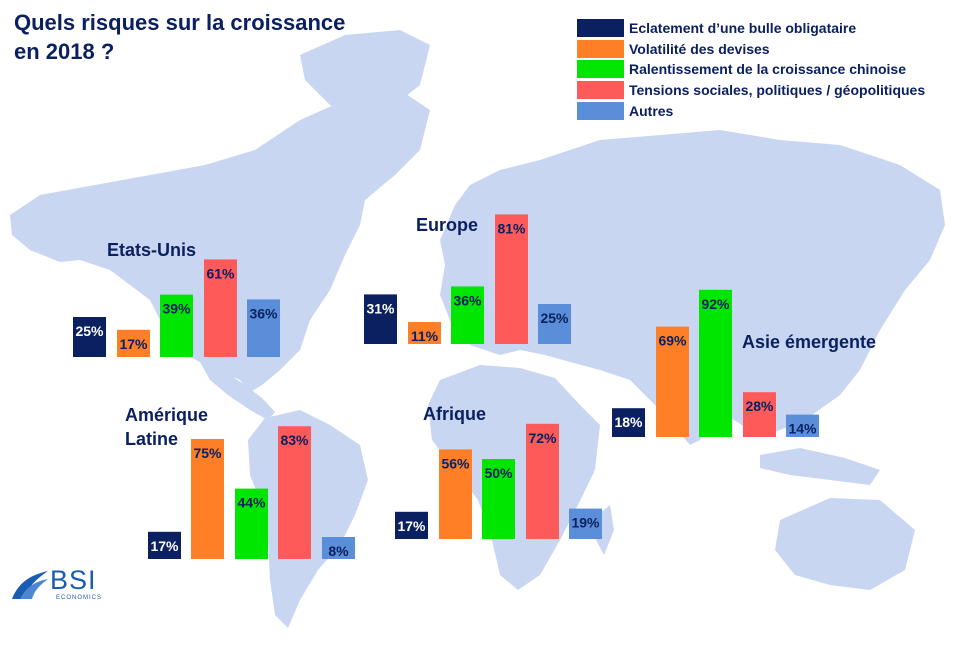 The image size is (957, 646). I want to click on legend-item-currency-volatility: Volatilité des devises, so click(751, 49).